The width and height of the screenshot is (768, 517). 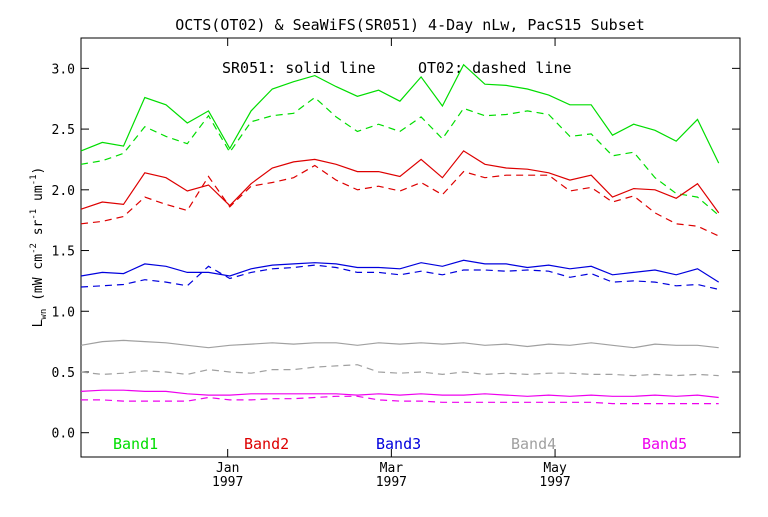 I want to click on legend-entry-band1: Band1, so click(x=135, y=444).